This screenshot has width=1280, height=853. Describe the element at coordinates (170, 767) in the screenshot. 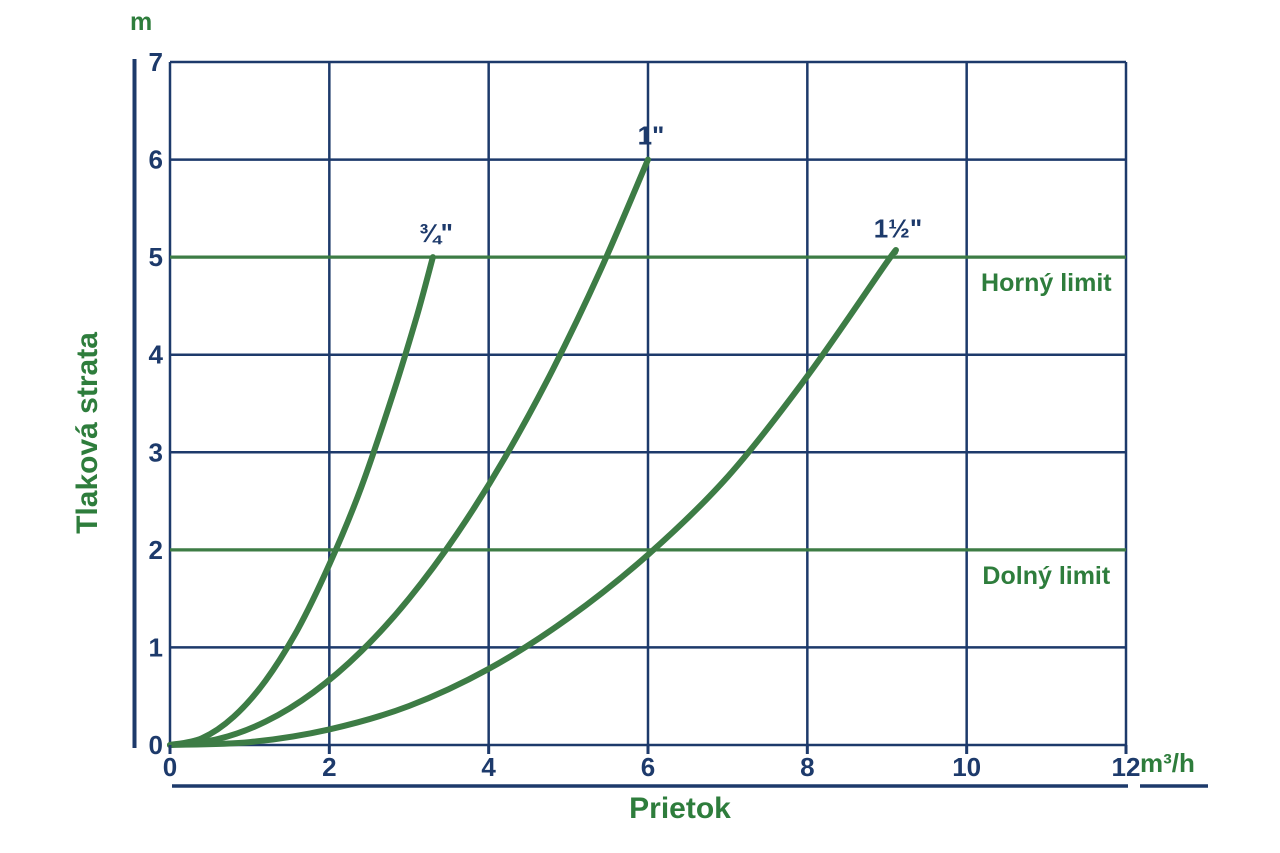

I see `x-tick-label: 0` at that location.